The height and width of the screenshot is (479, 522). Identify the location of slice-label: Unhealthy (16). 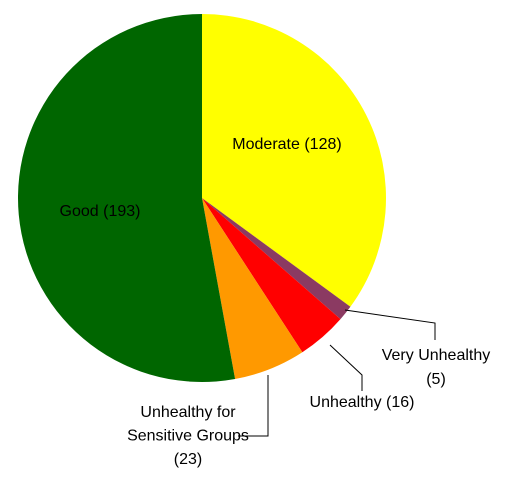
(362, 402).